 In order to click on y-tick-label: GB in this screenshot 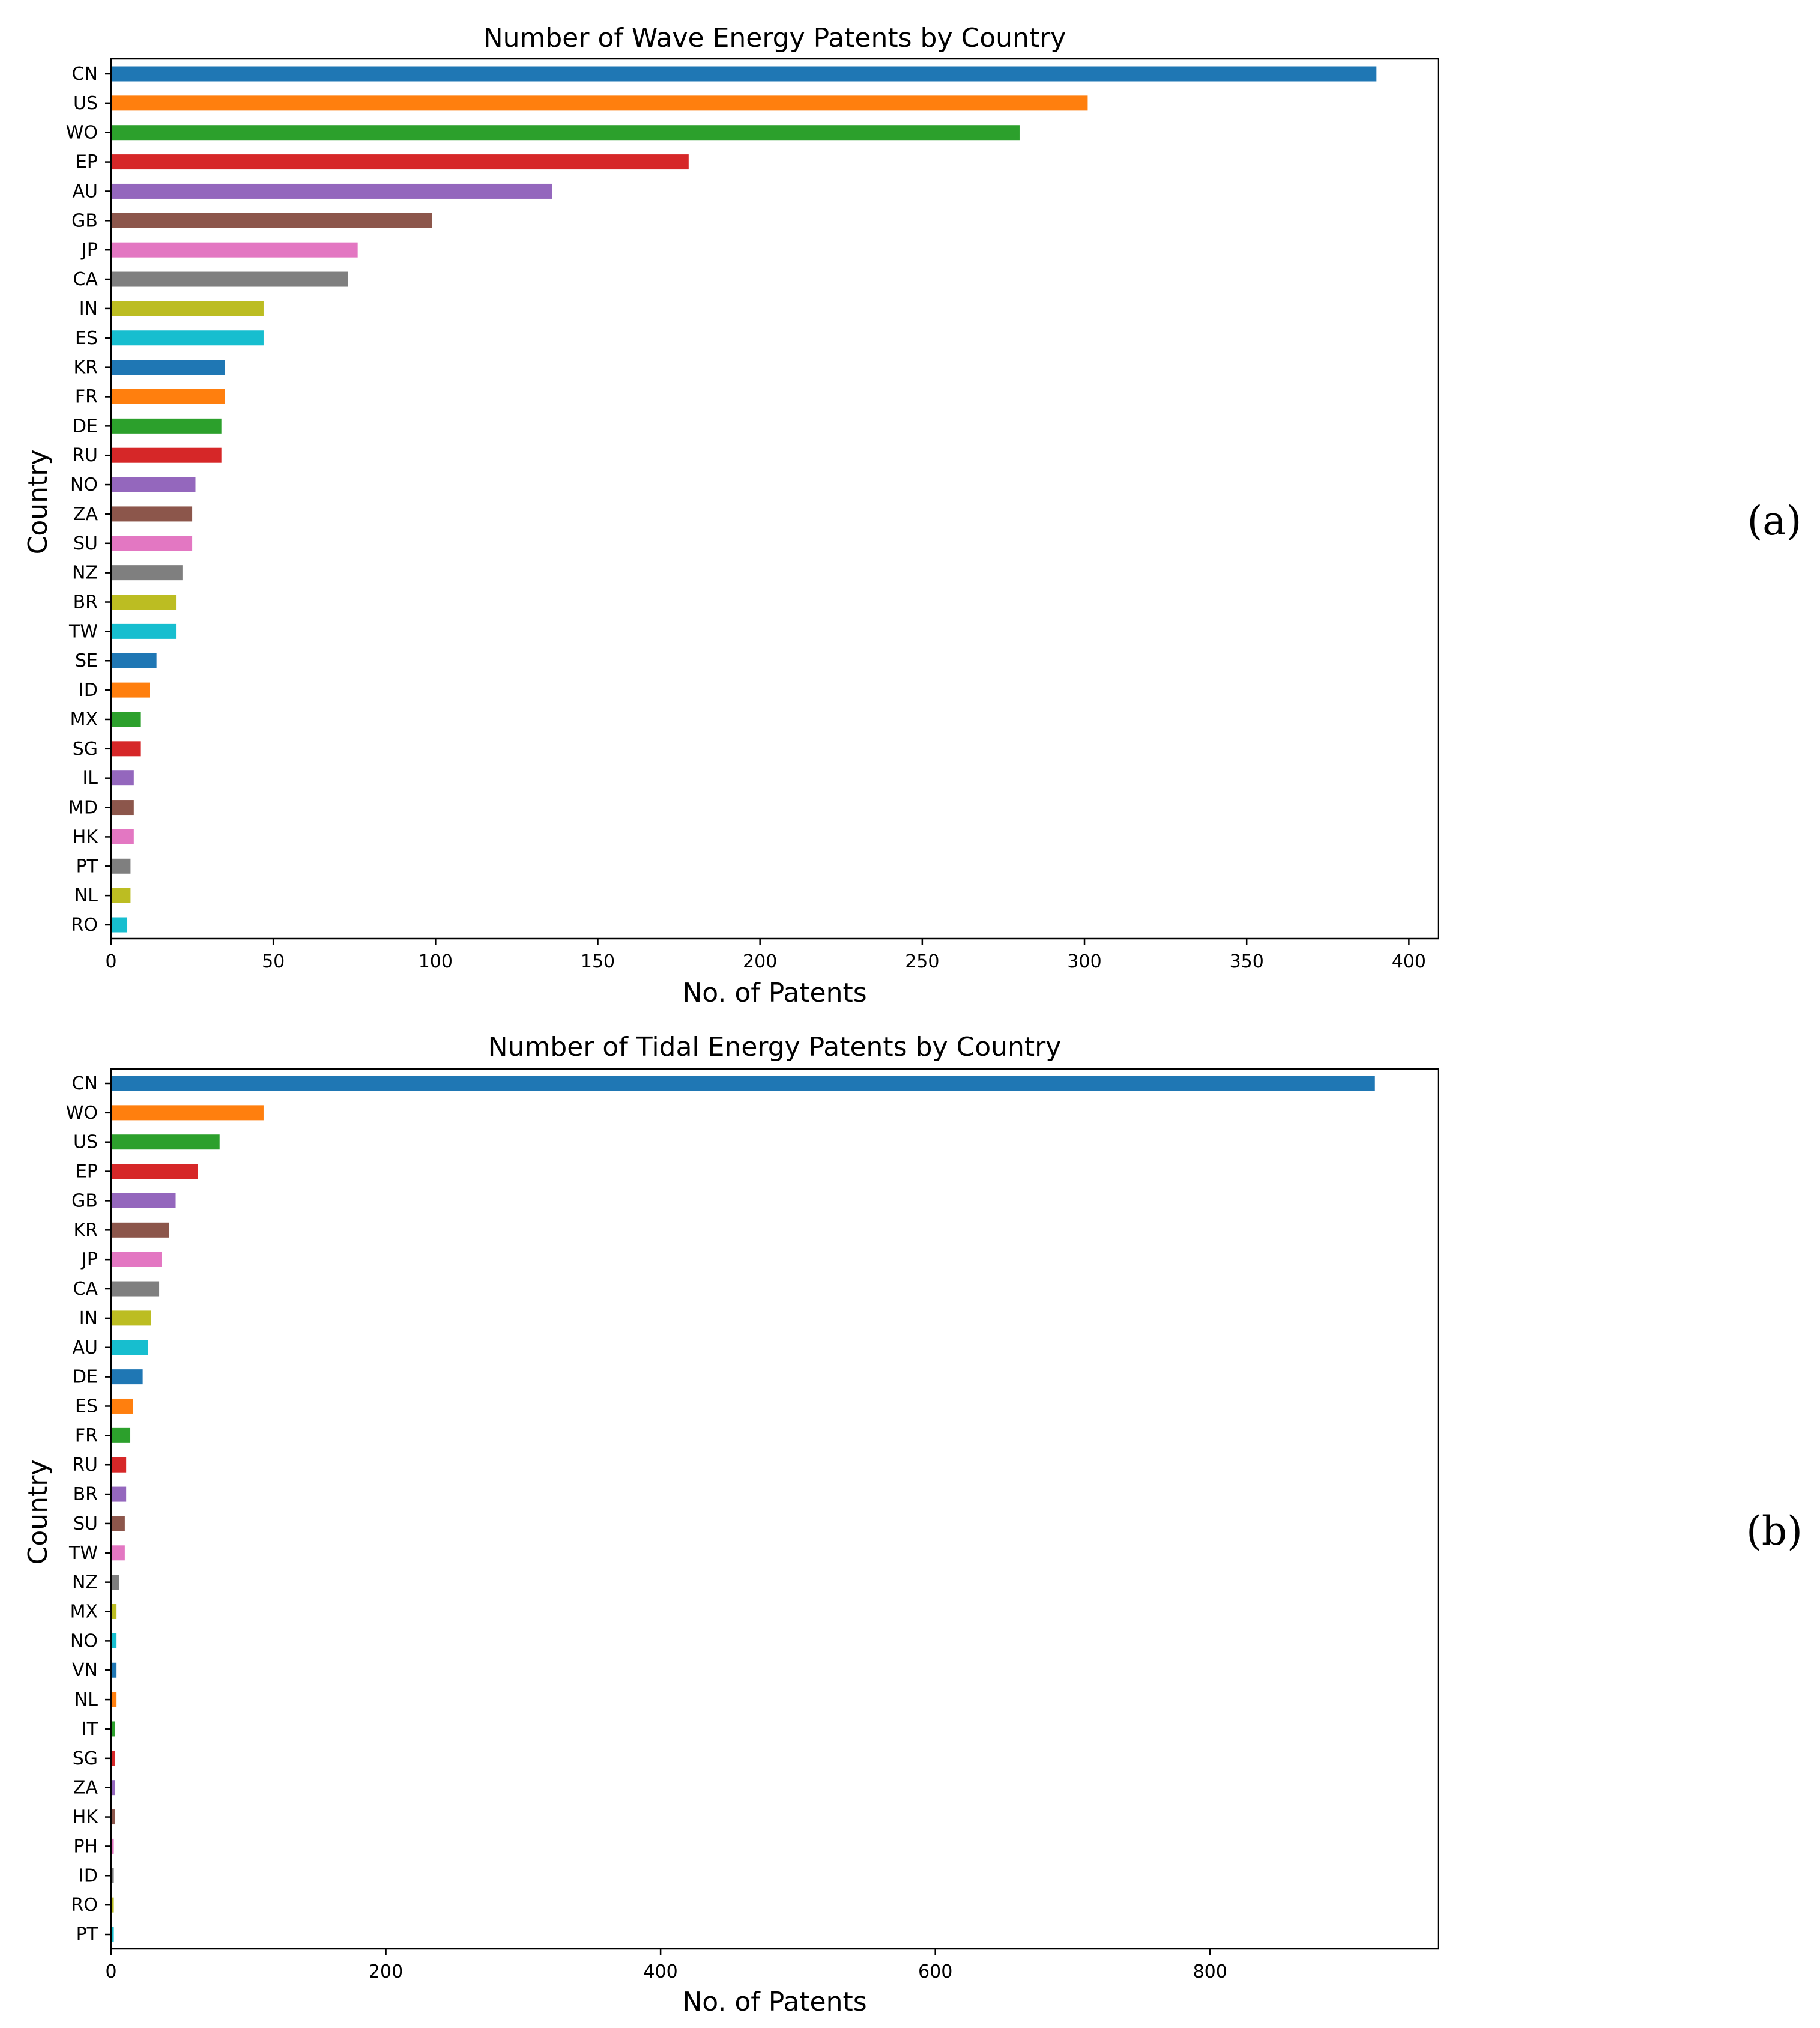, I will do `click(84, 220)`.